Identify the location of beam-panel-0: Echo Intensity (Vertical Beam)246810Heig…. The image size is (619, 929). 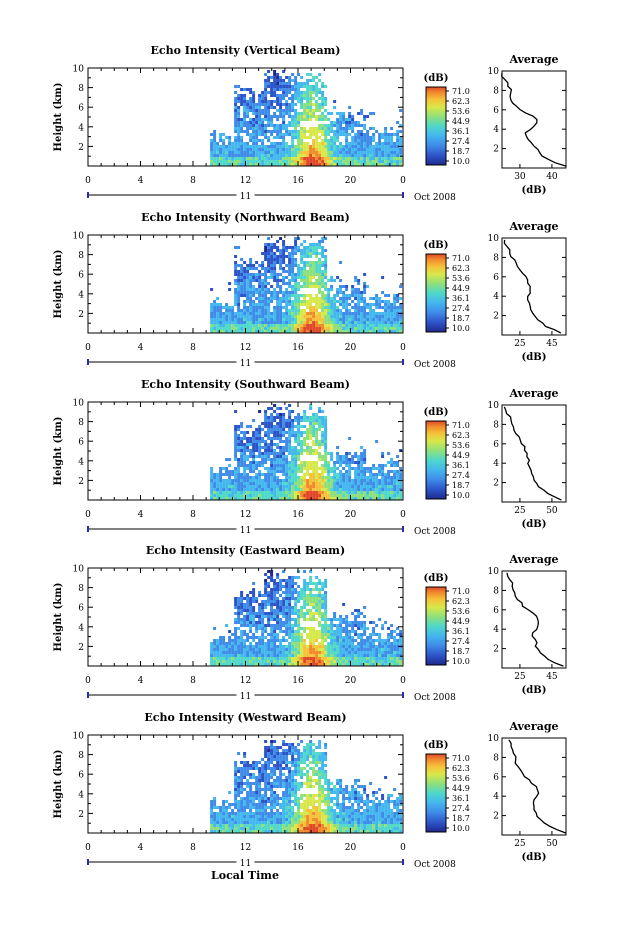
(310, 123).